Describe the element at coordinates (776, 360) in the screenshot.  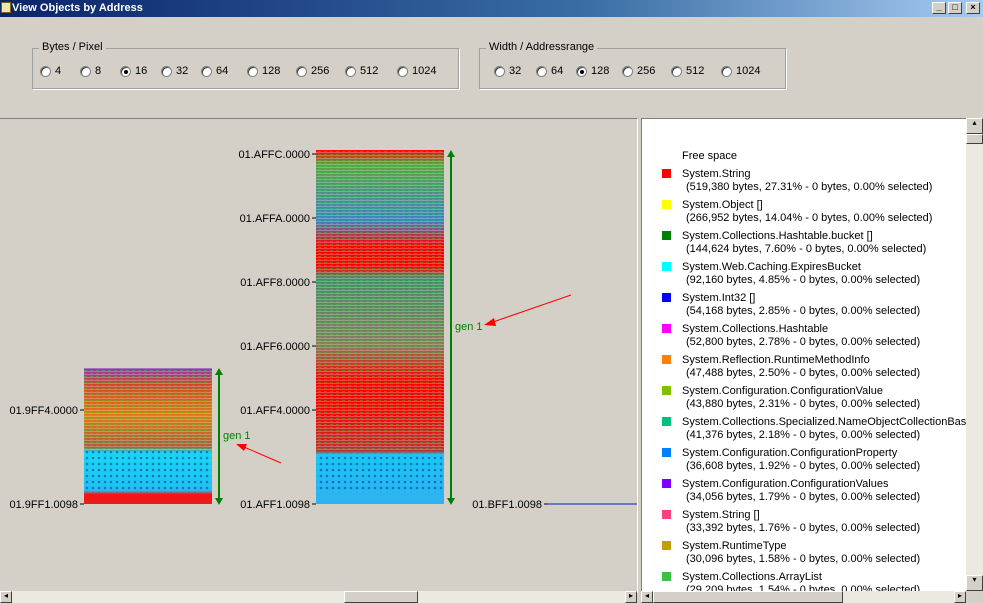
I see `legend-type-name: System.Reflection.RuntimeMethodInfo` at that location.